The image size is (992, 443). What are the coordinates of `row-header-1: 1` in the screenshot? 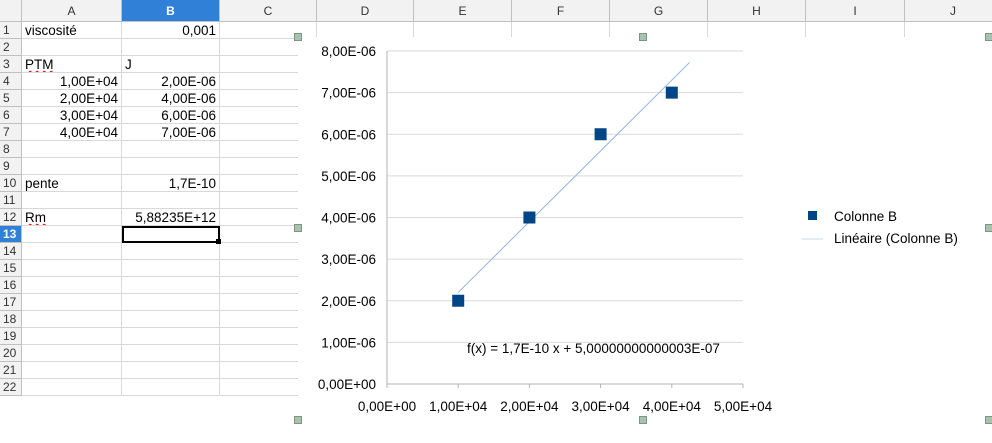 It's located at (11, 30).